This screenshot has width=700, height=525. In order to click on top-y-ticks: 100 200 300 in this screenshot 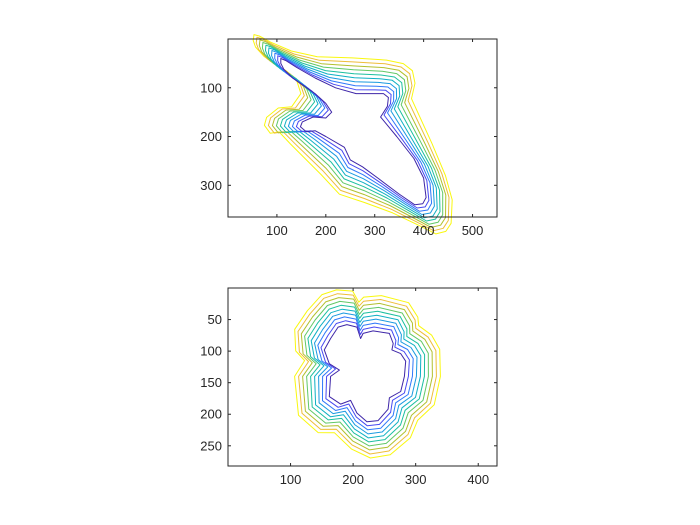, I will do `click(348, 136)`.